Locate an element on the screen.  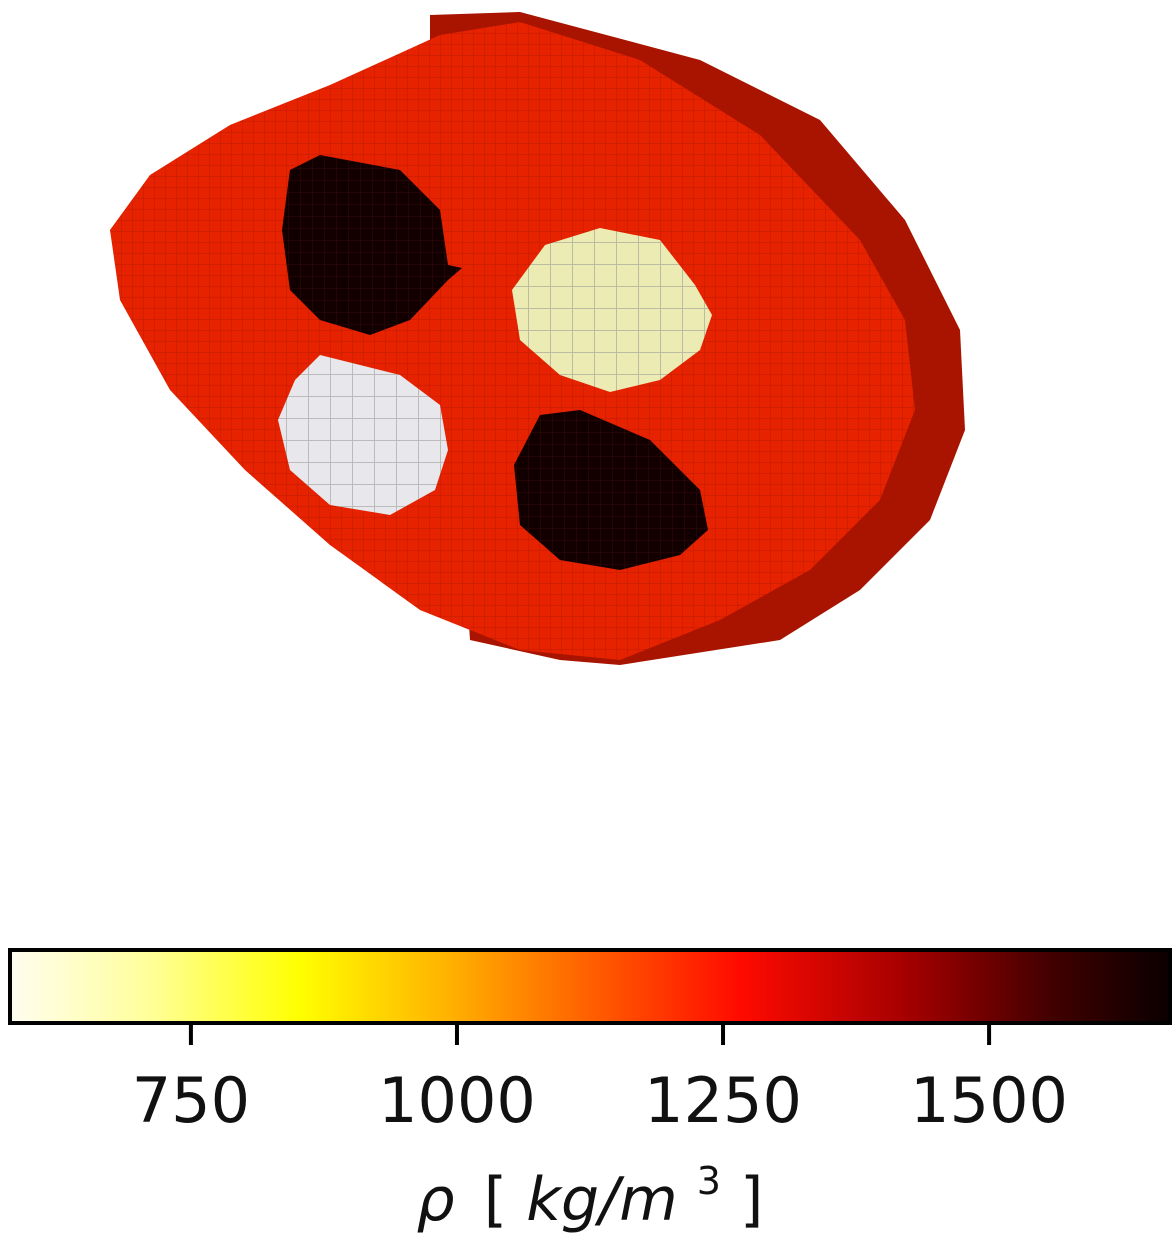
colorbar-tick-label: 1000 is located at coordinates (457, 1100).